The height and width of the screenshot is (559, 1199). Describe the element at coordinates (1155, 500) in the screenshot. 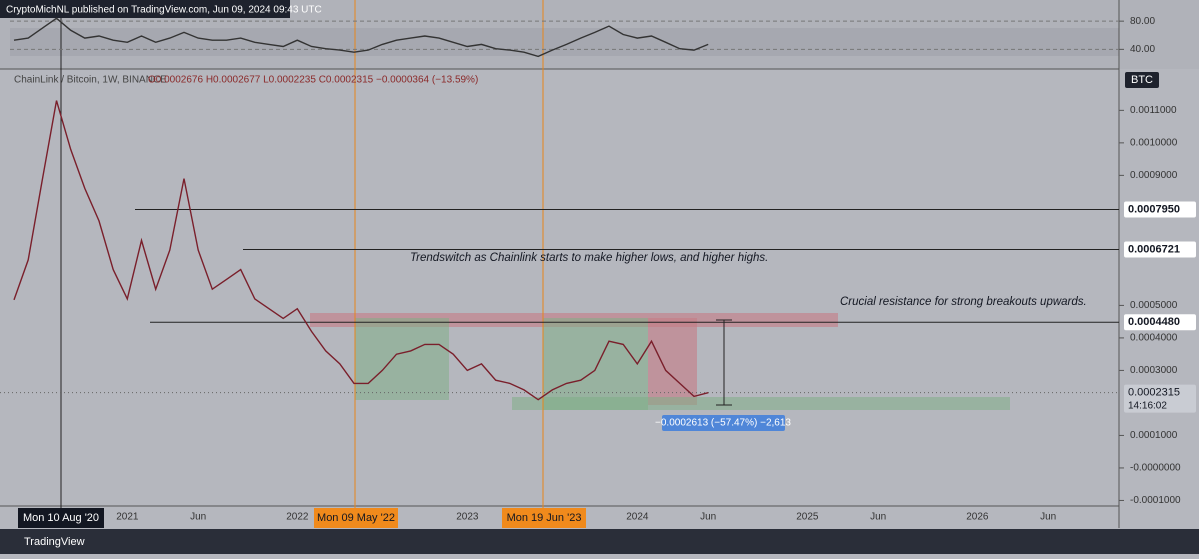

I see `y-tick-label: -0.0001000` at that location.